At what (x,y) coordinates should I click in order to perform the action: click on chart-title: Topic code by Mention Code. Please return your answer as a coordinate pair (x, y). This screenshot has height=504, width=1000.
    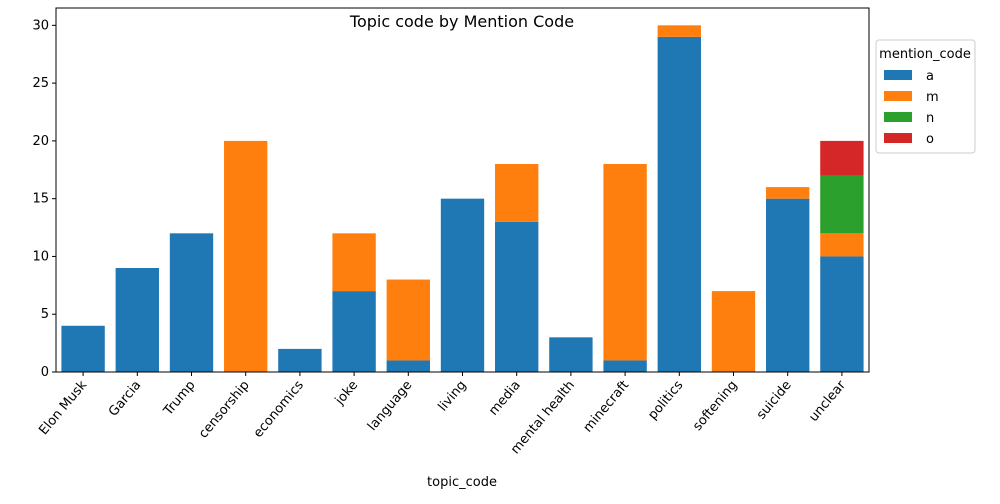
    Looking at the image, I should click on (461, 21).